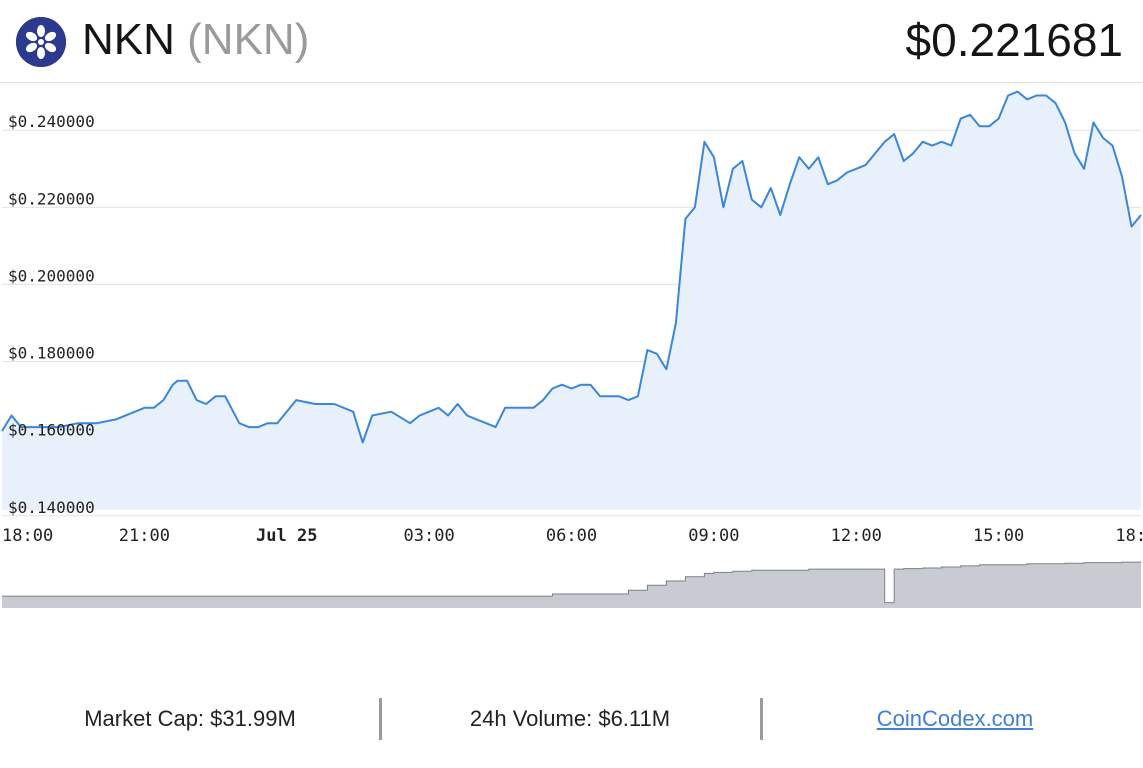 The width and height of the screenshot is (1143, 768). What do you see at coordinates (713, 536) in the screenshot?
I see `x-tick-label: 09:00` at bounding box center [713, 536].